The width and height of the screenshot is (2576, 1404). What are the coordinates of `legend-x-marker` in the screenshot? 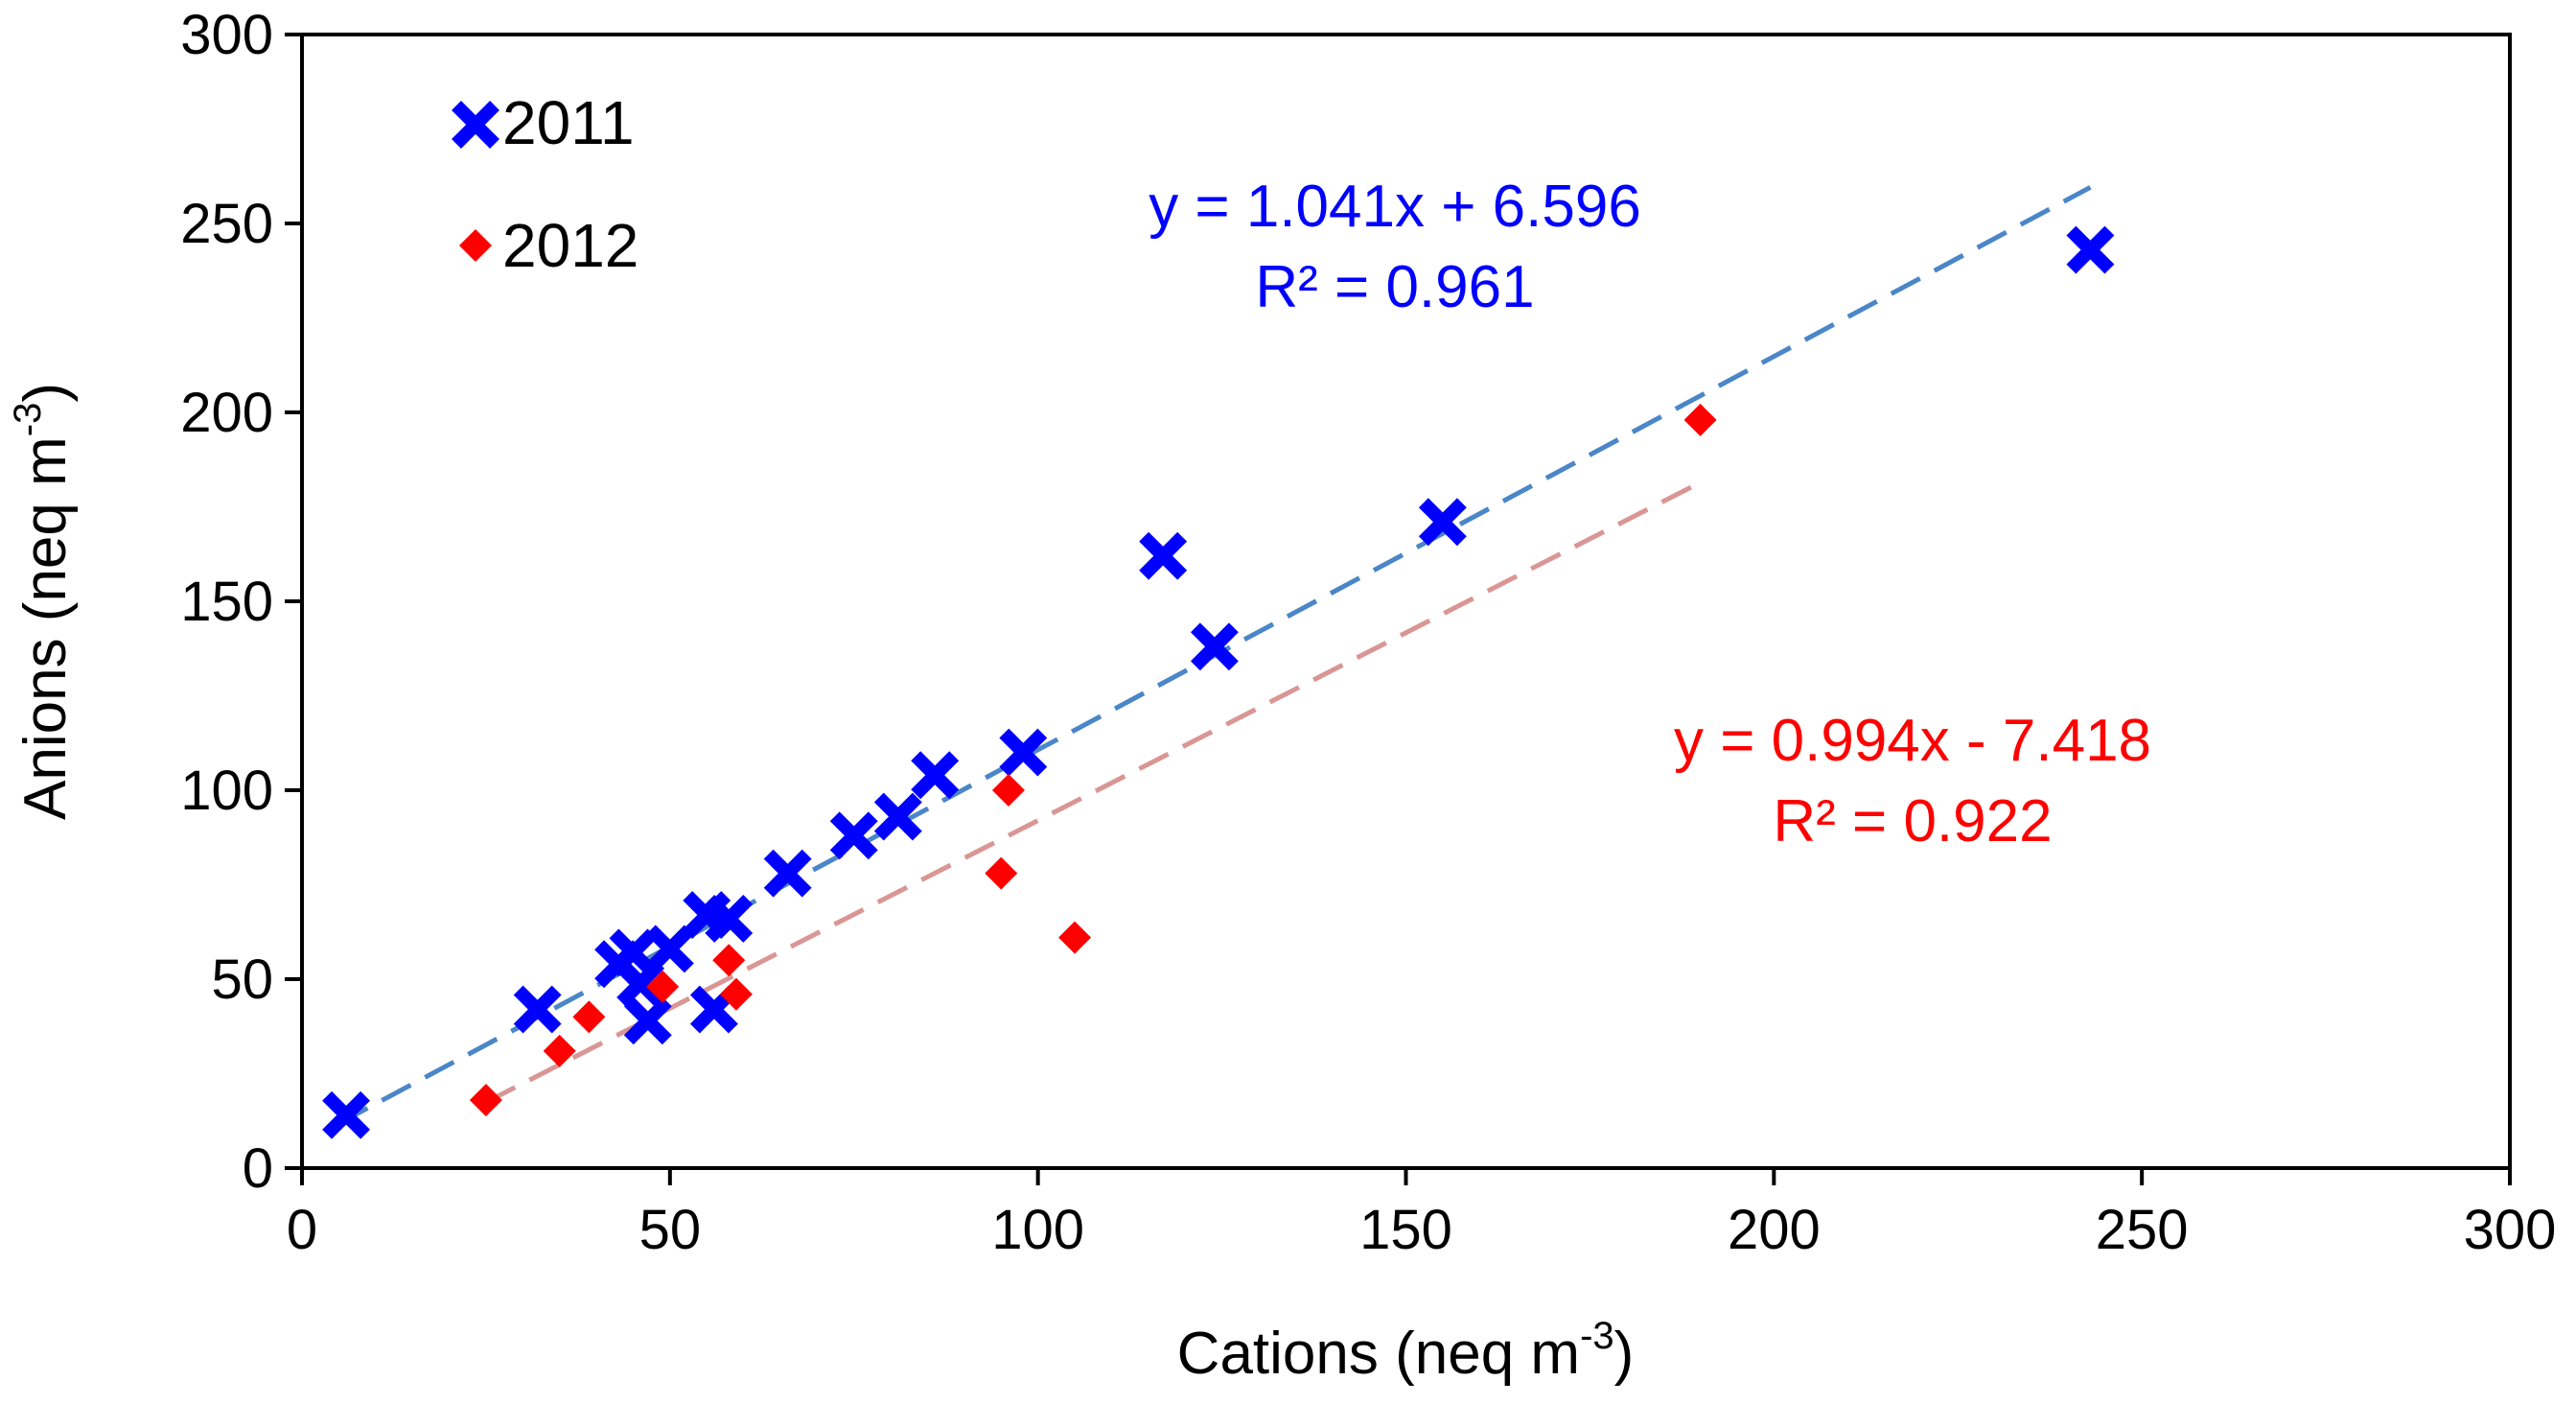 It's located at (476, 125).